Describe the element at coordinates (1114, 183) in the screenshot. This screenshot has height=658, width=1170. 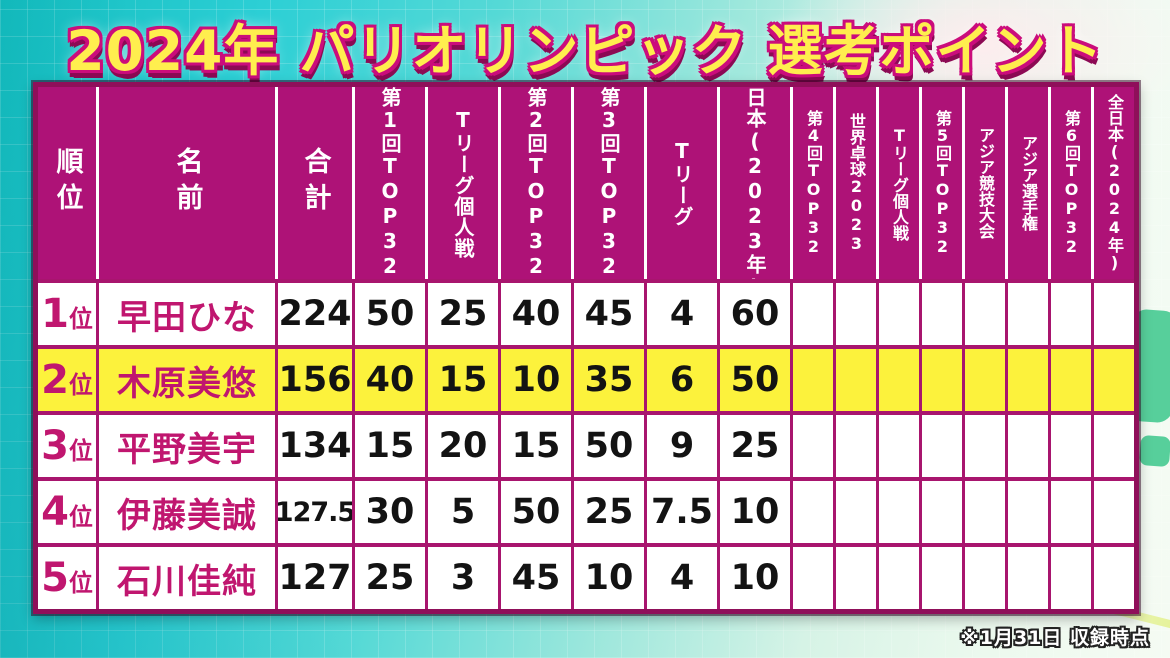
I see `column-header-17: 全日本(2024年)` at that location.